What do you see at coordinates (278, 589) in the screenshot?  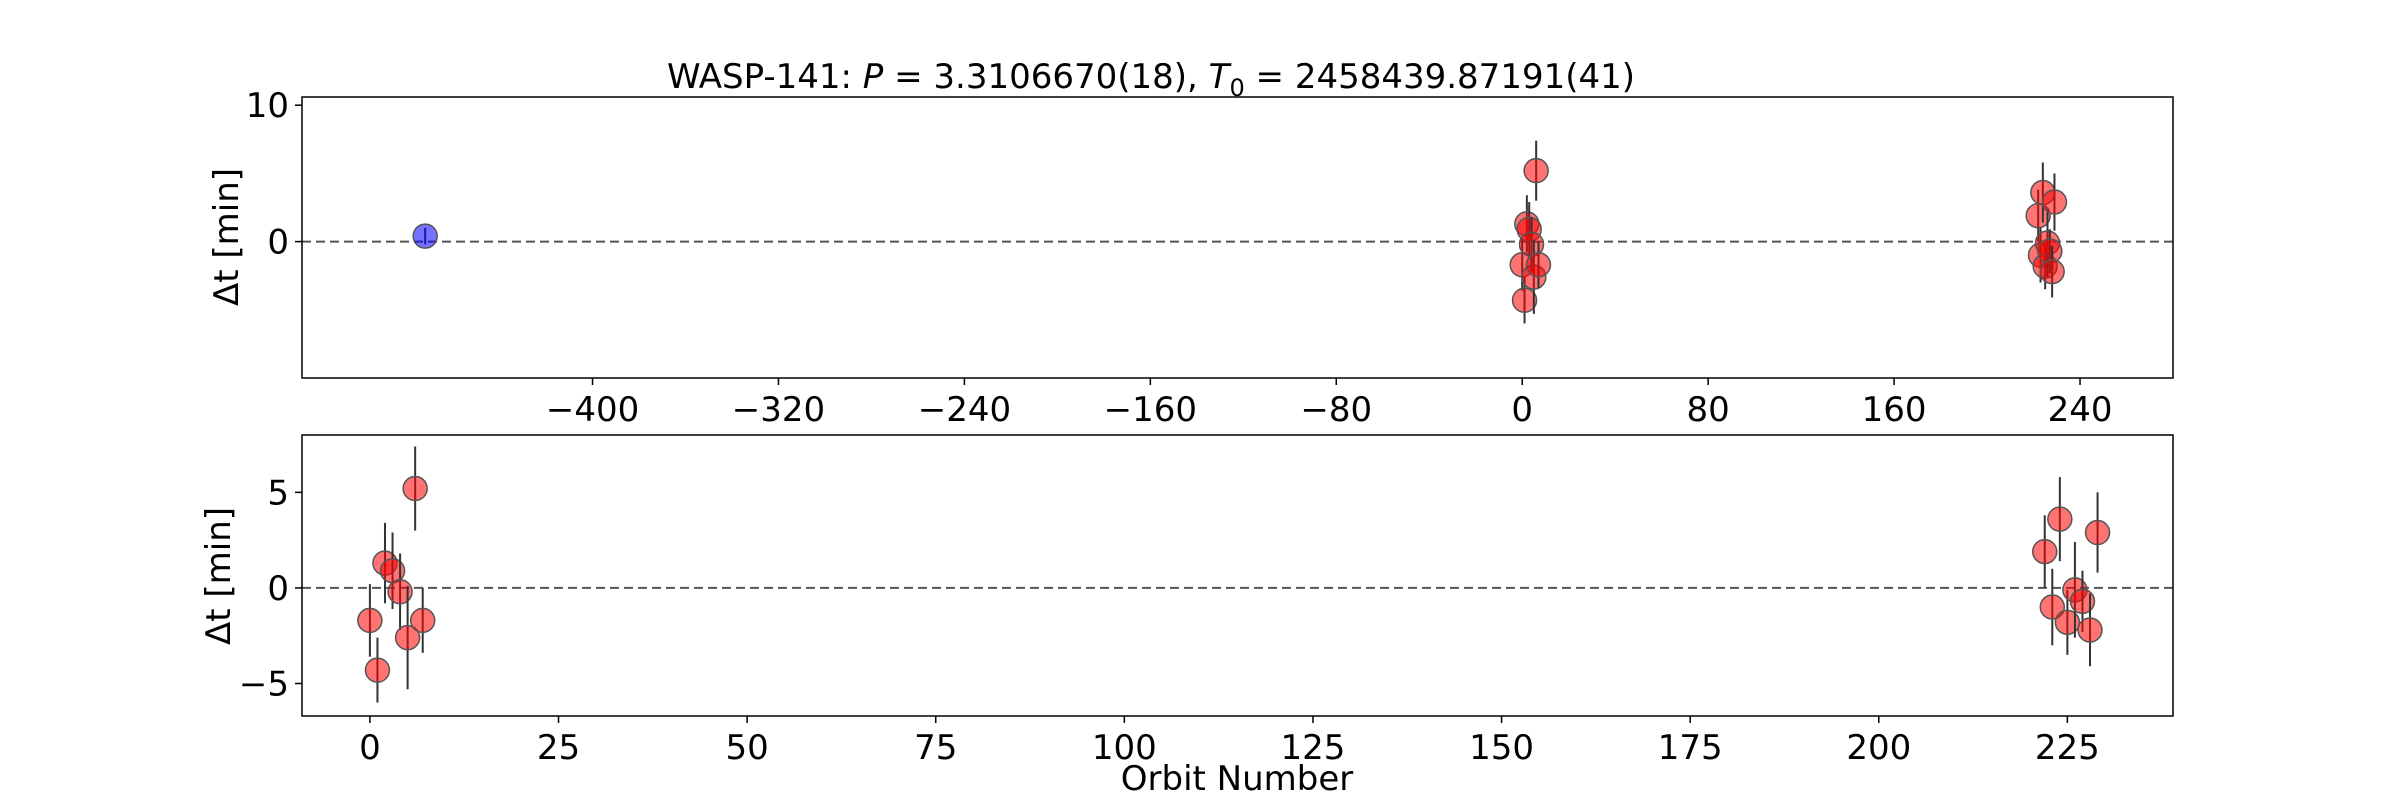 I see `bottom-y-tick-label: 0` at bounding box center [278, 589].